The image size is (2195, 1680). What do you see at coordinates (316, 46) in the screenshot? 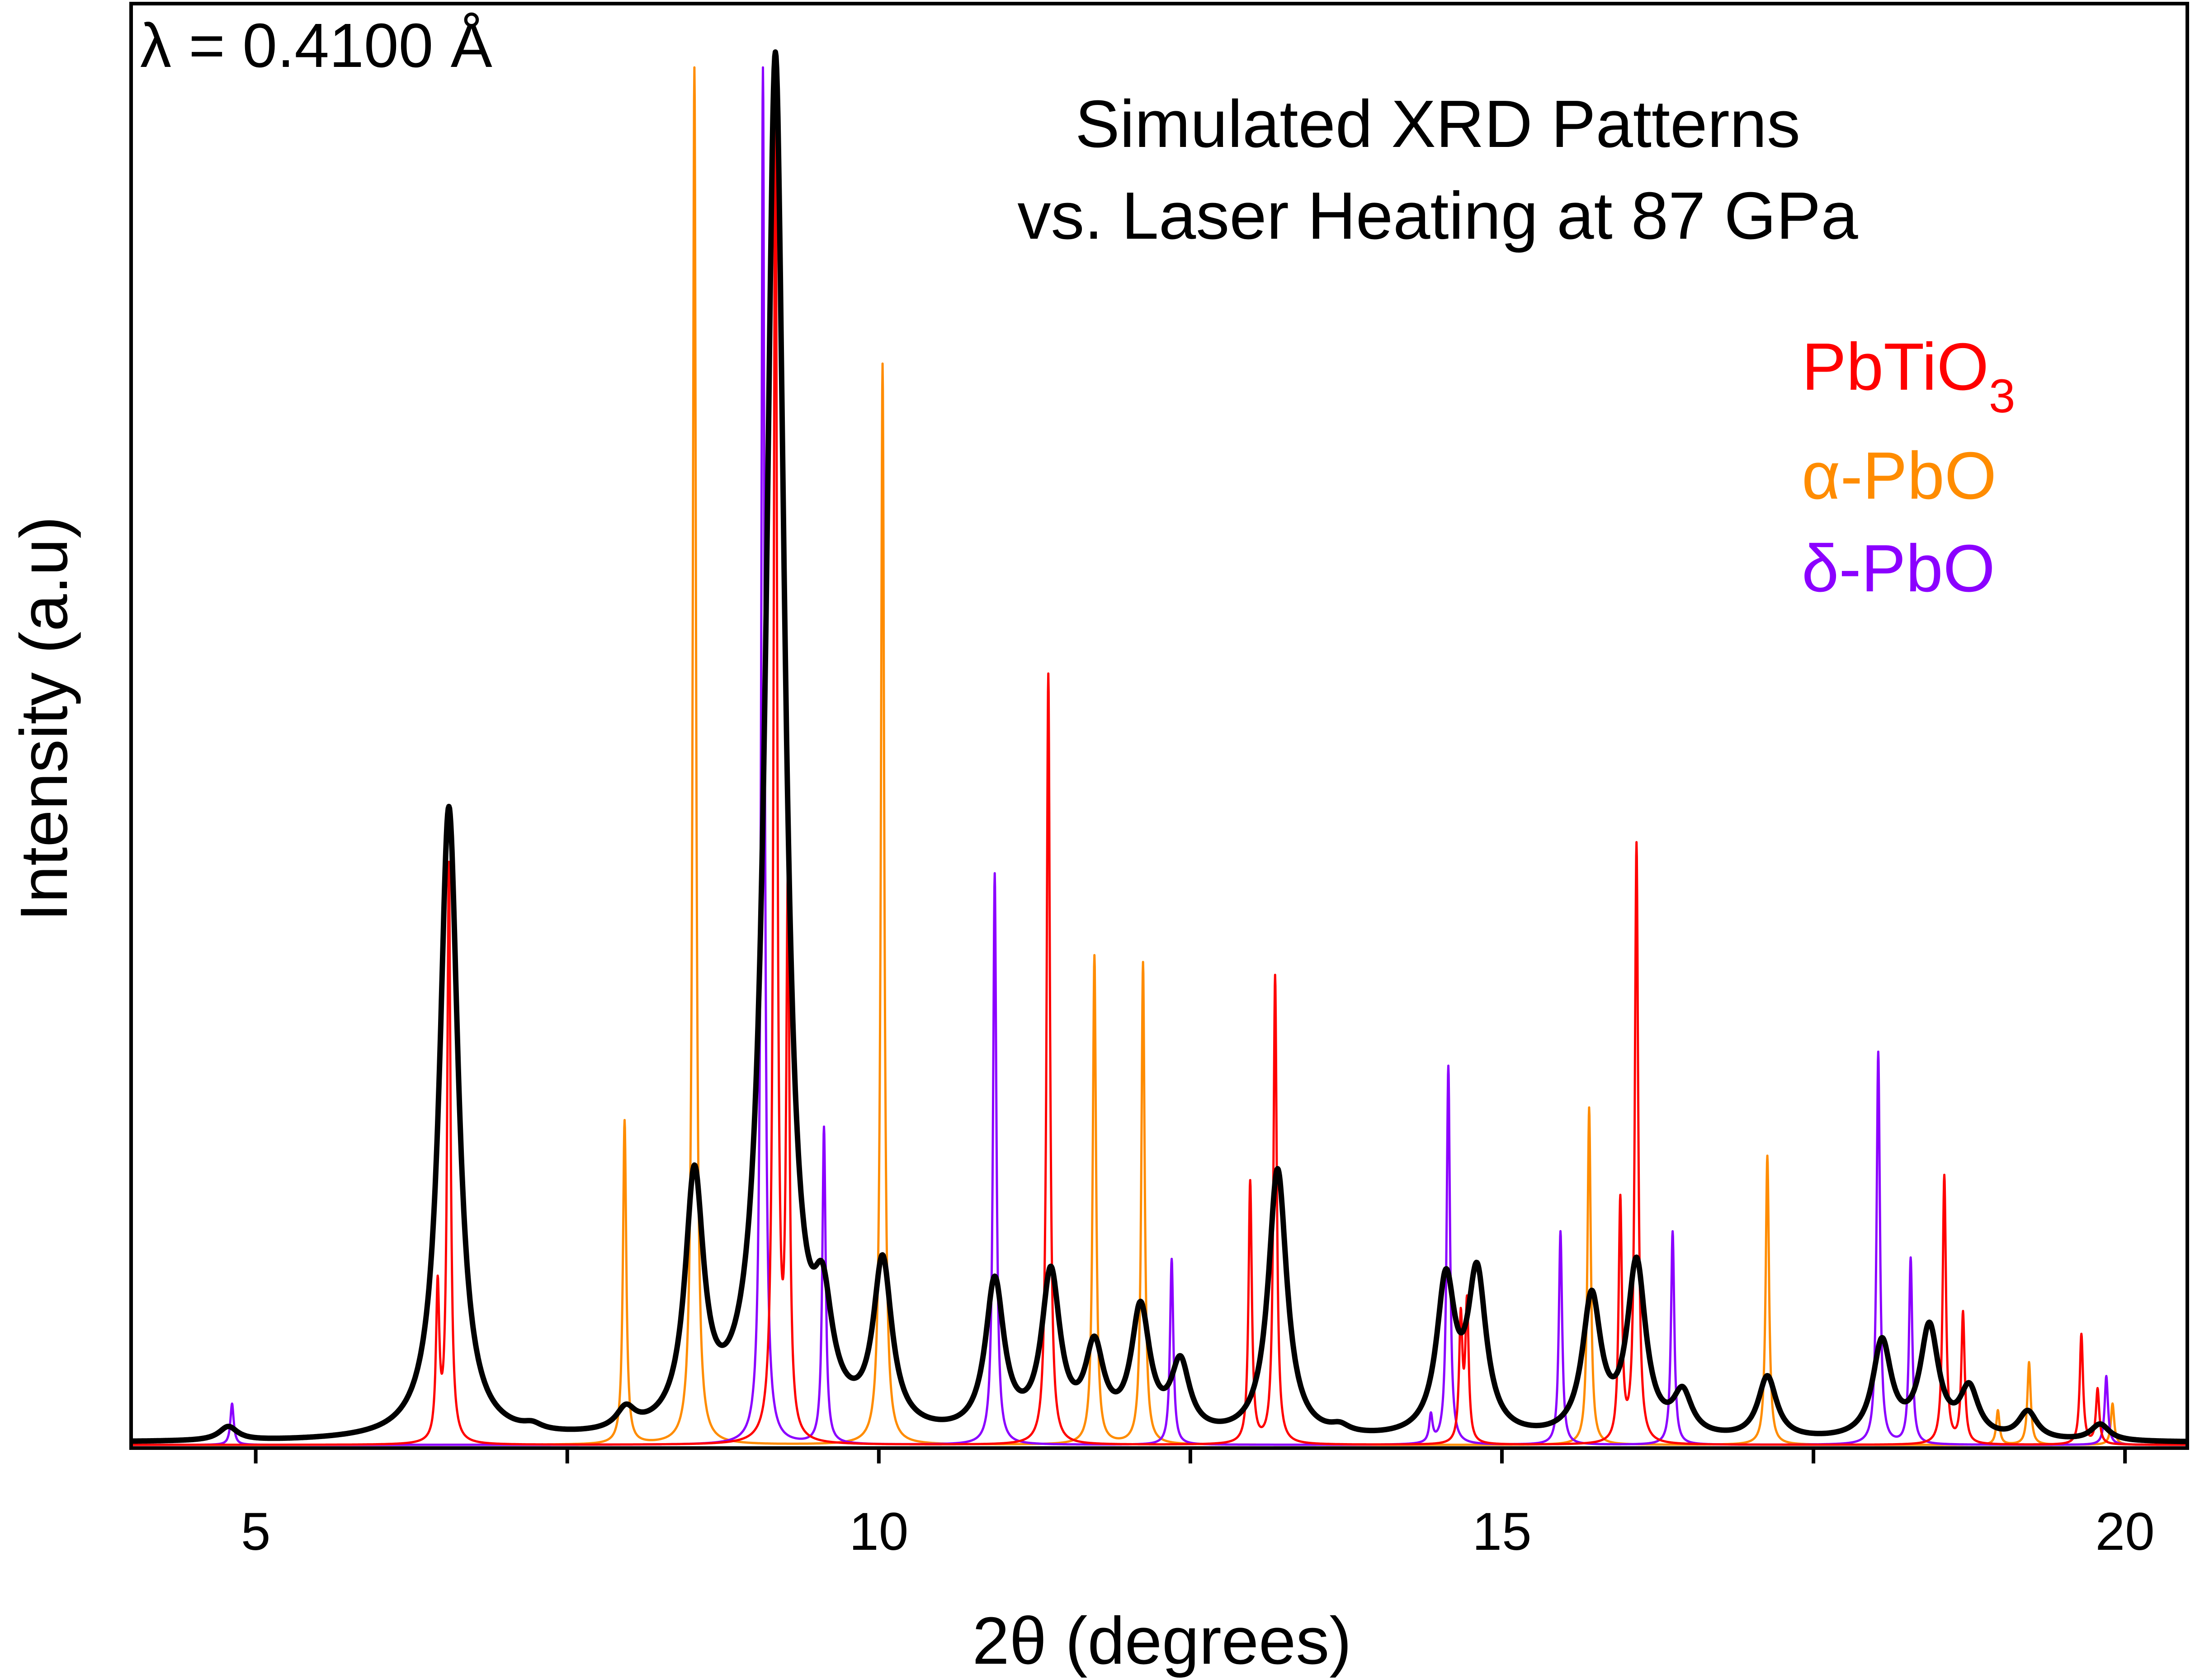
I see `wavelength-label: λ = 0.4100 Å` at bounding box center [316, 46].